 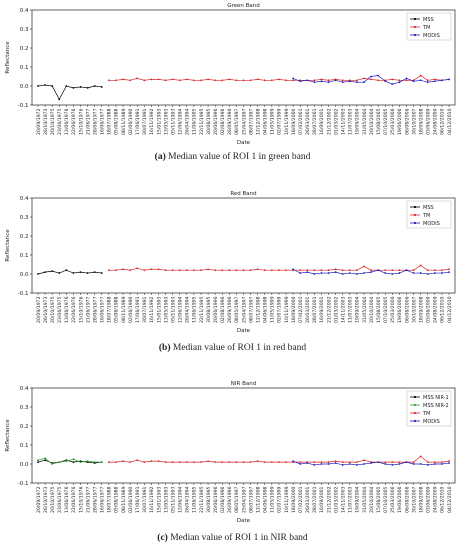 I want to click on y-axis-label: Reflectance, so click(x=8, y=57).